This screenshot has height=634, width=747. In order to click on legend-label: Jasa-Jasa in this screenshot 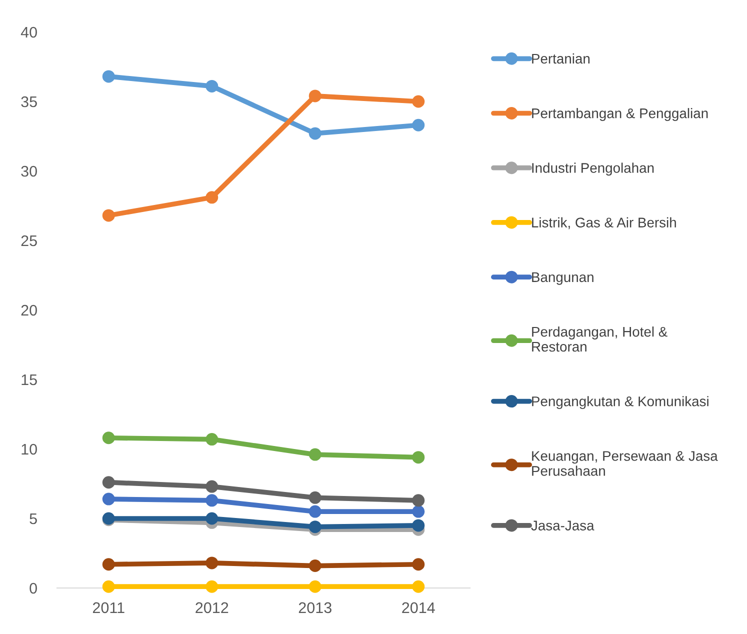, I will do `click(562, 525)`.